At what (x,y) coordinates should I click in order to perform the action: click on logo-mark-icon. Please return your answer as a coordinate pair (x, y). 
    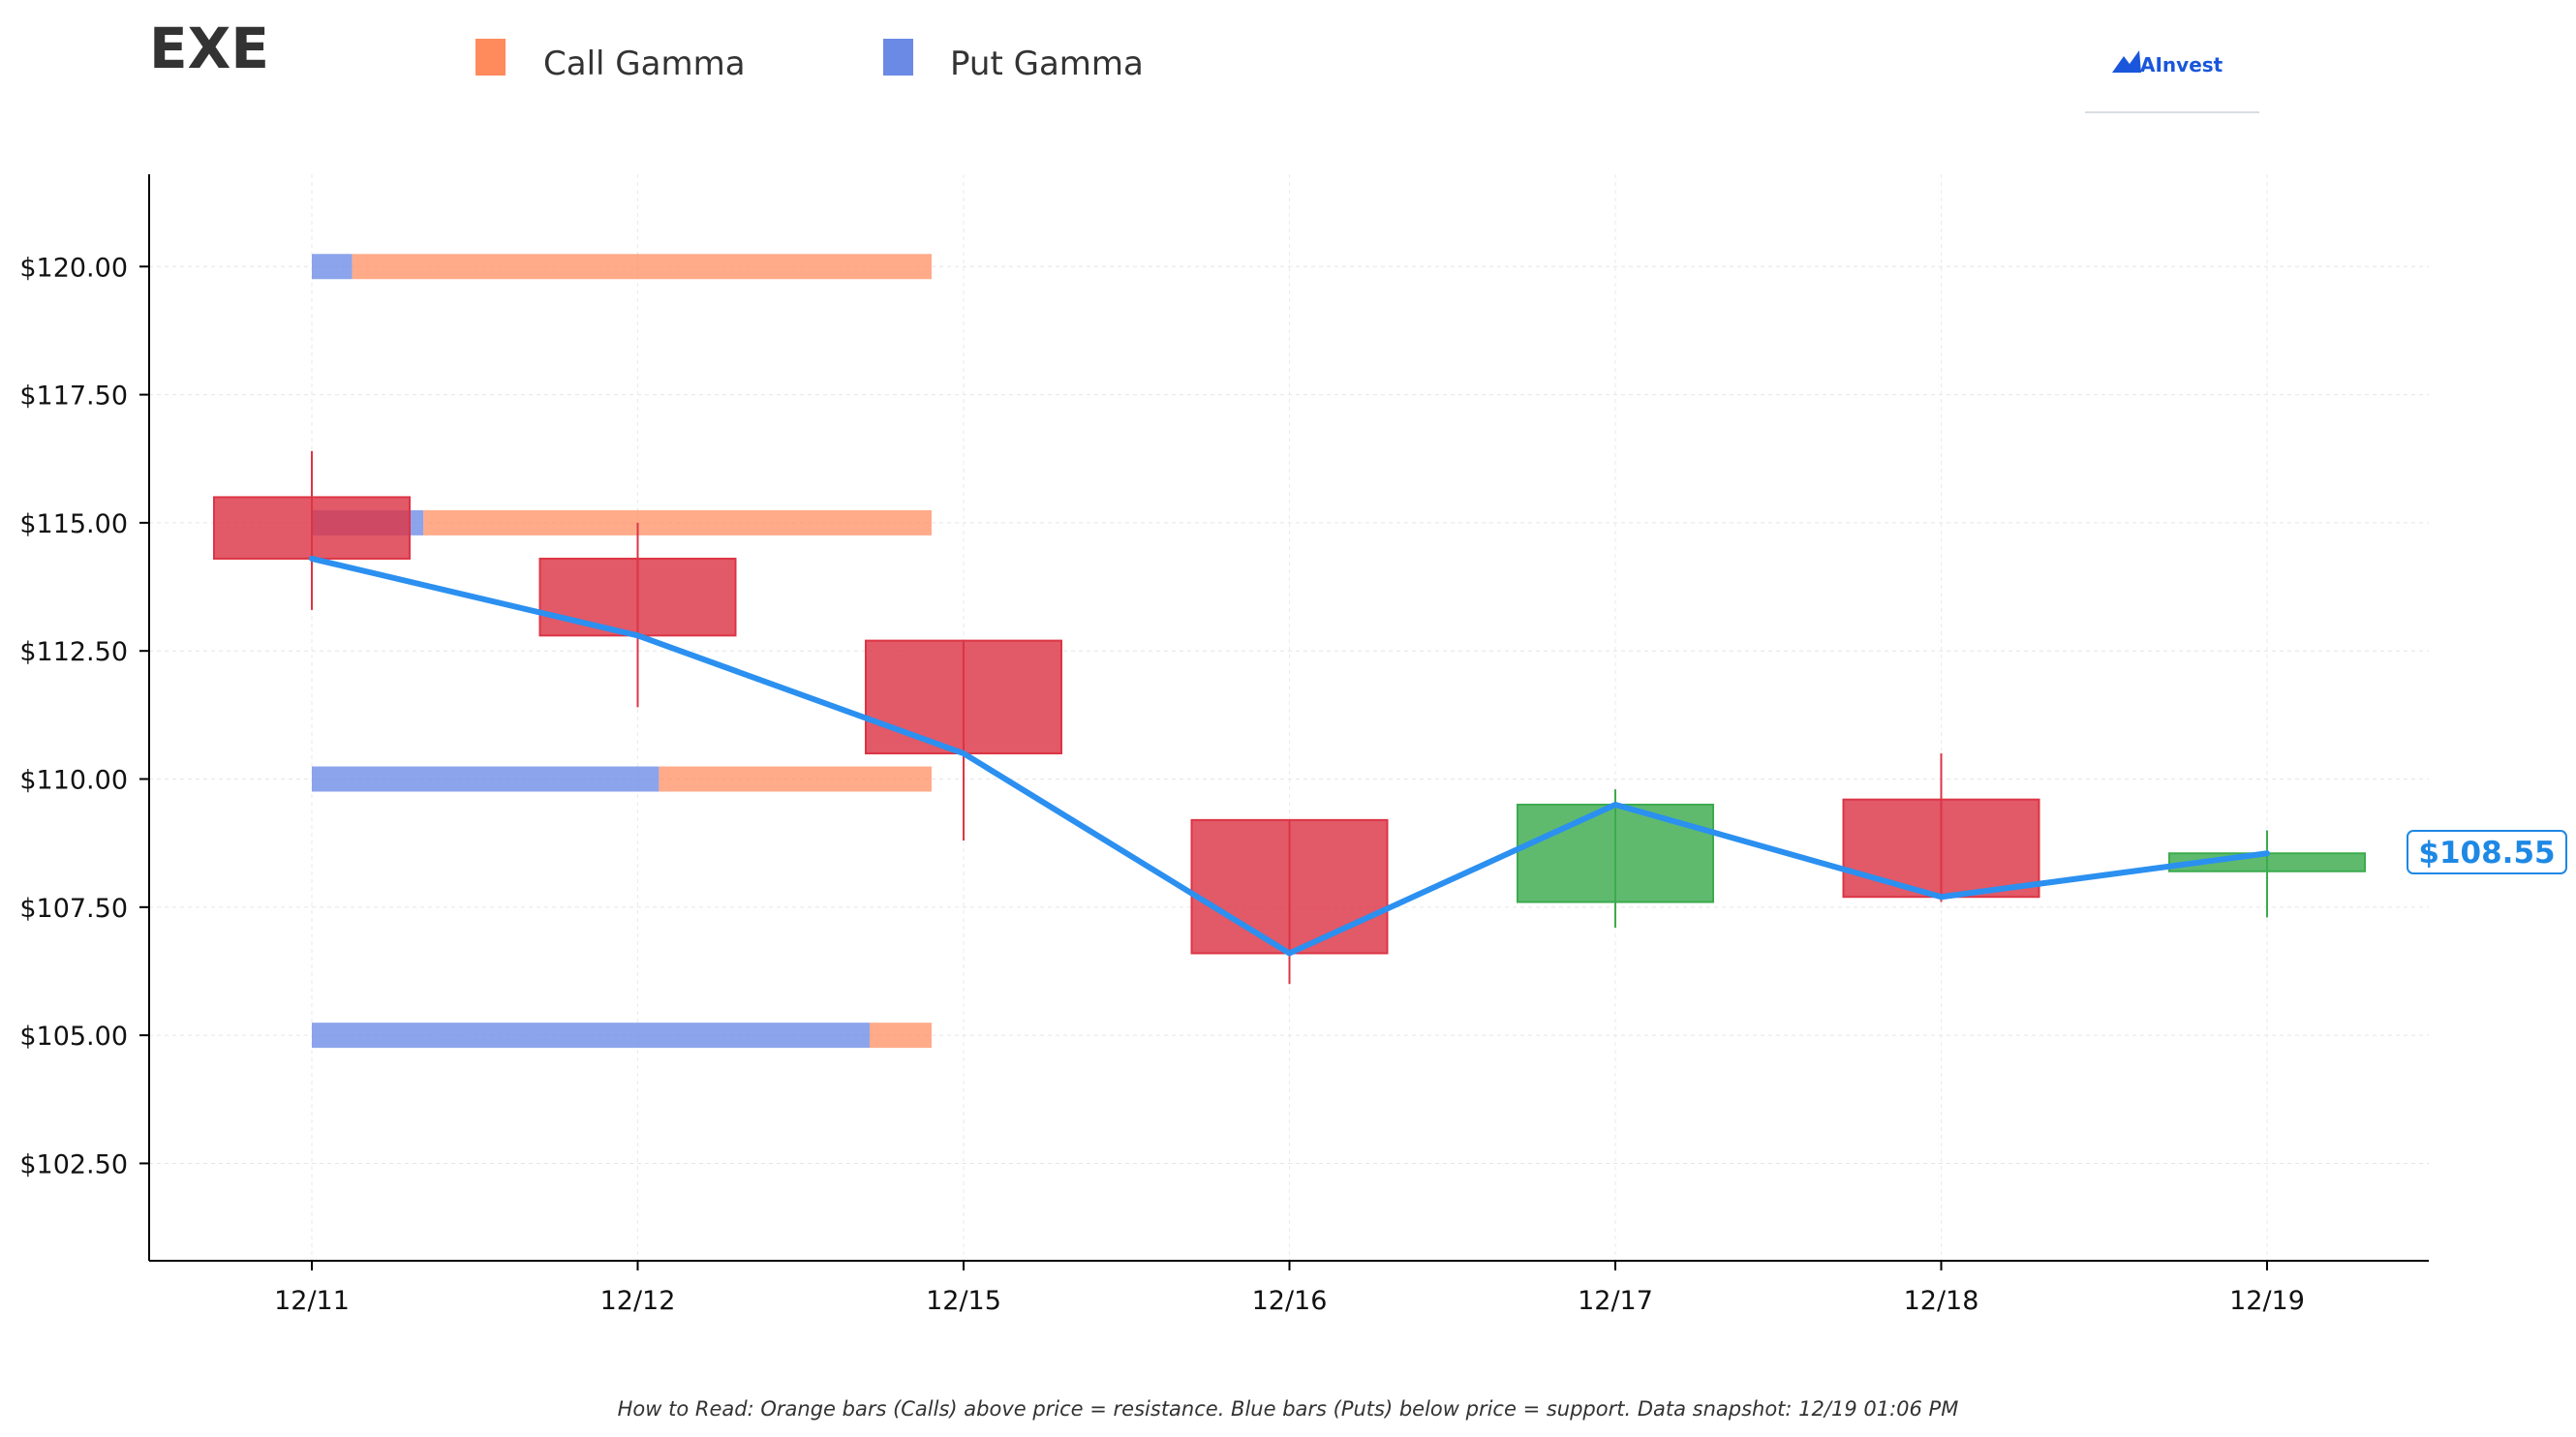
    Looking at the image, I should click on (2126, 62).